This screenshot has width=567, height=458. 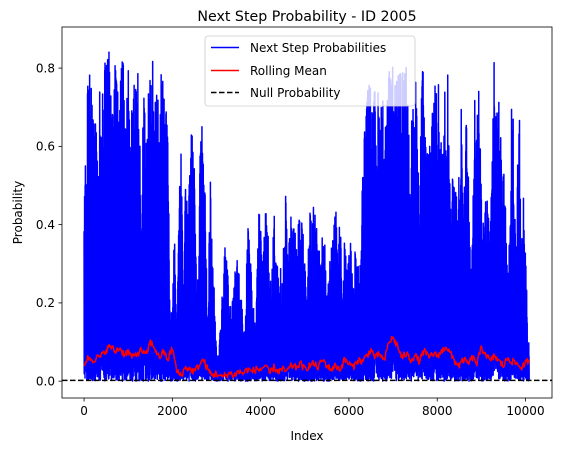 I want to click on x-tick-label: 4000, so click(x=260, y=411).